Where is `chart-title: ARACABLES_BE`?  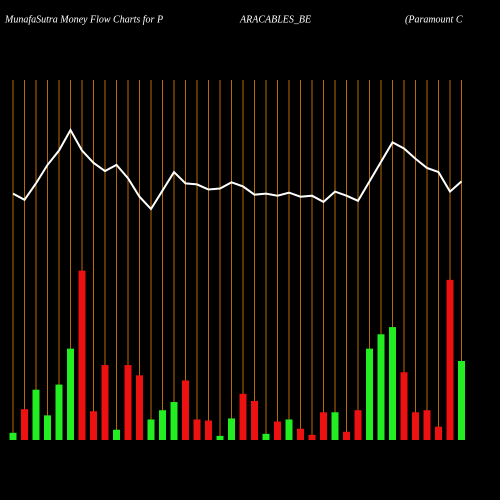
chart-title: ARACABLES_BE is located at coordinates (275, 19).